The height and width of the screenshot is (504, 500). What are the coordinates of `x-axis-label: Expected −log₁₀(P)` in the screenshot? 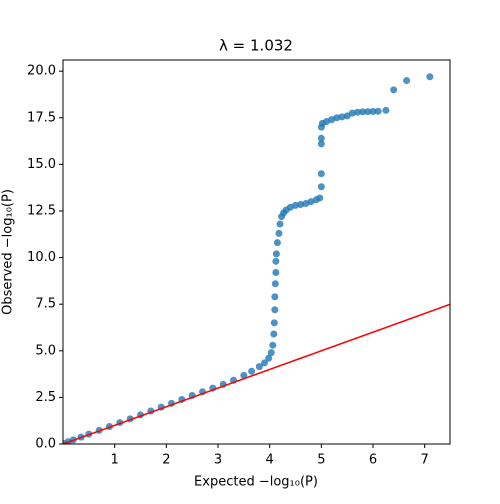 It's located at (256, 482).